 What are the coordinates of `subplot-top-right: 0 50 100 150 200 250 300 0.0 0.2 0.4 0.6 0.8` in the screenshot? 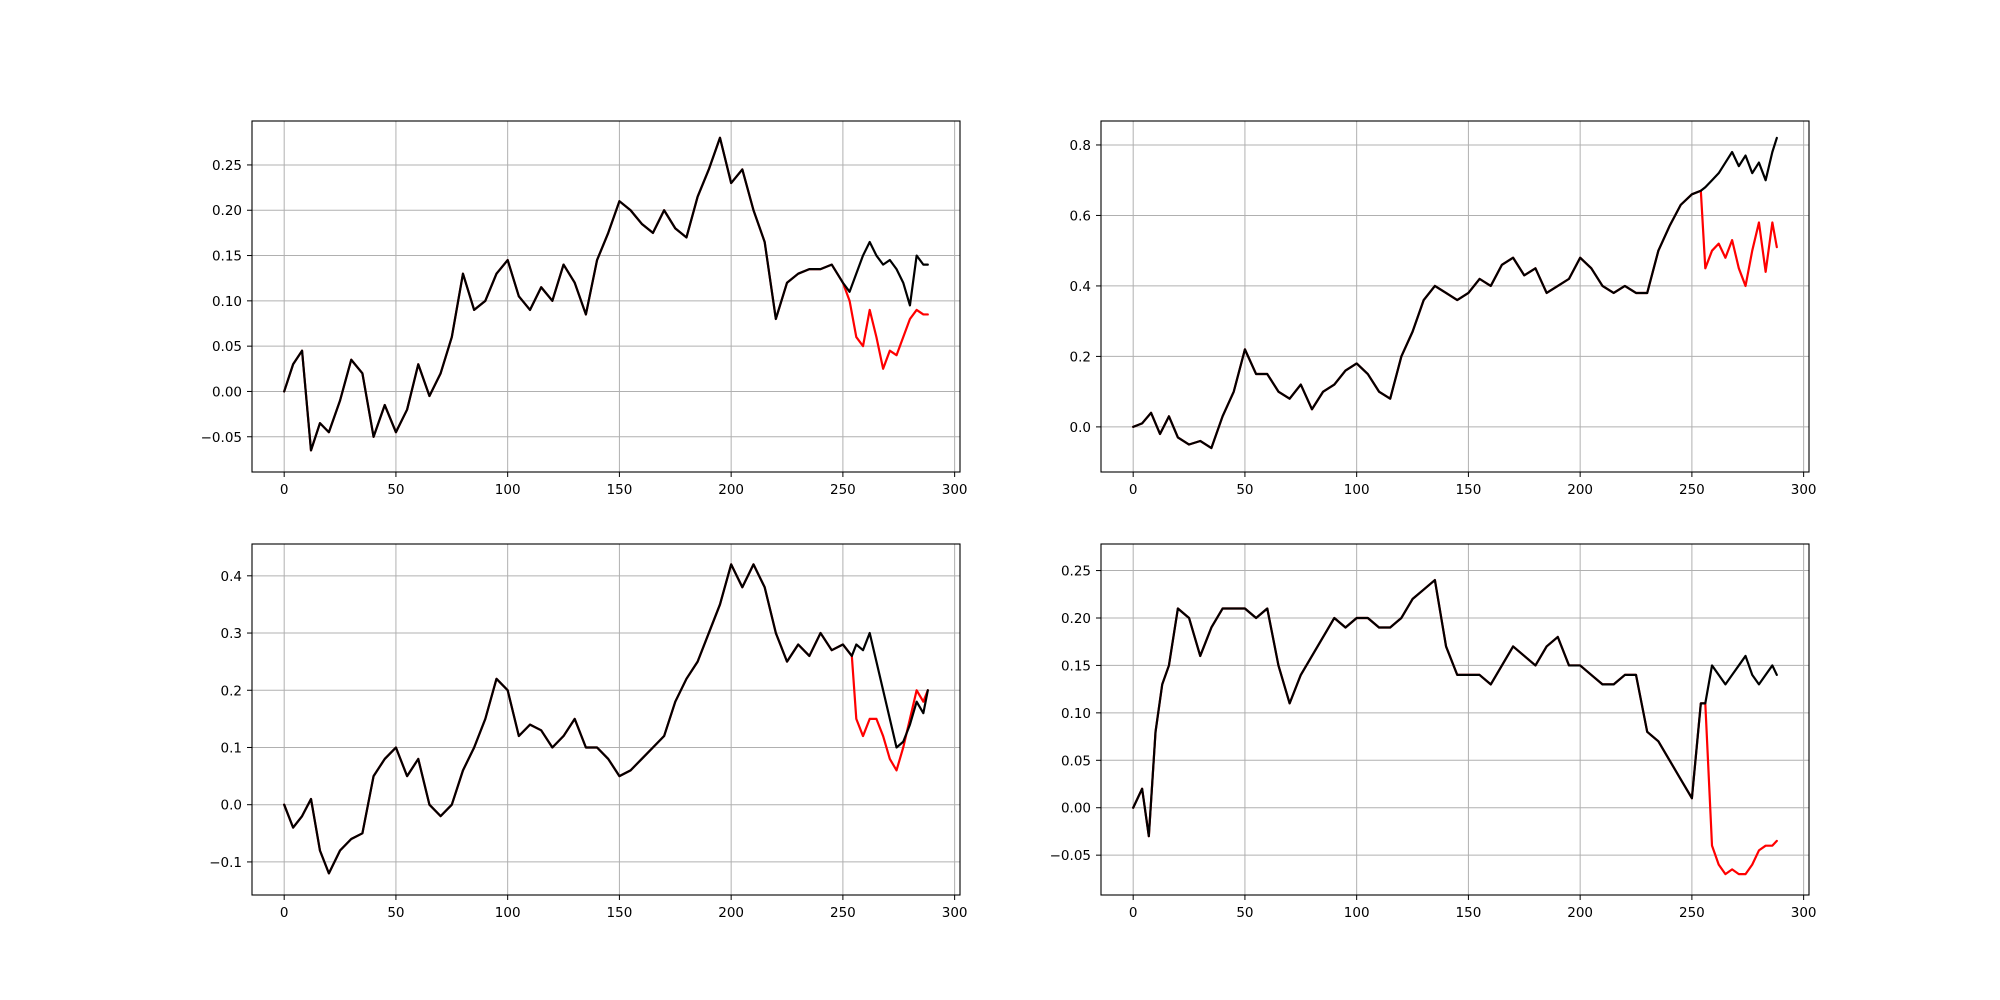 It's located at (1443, 309).